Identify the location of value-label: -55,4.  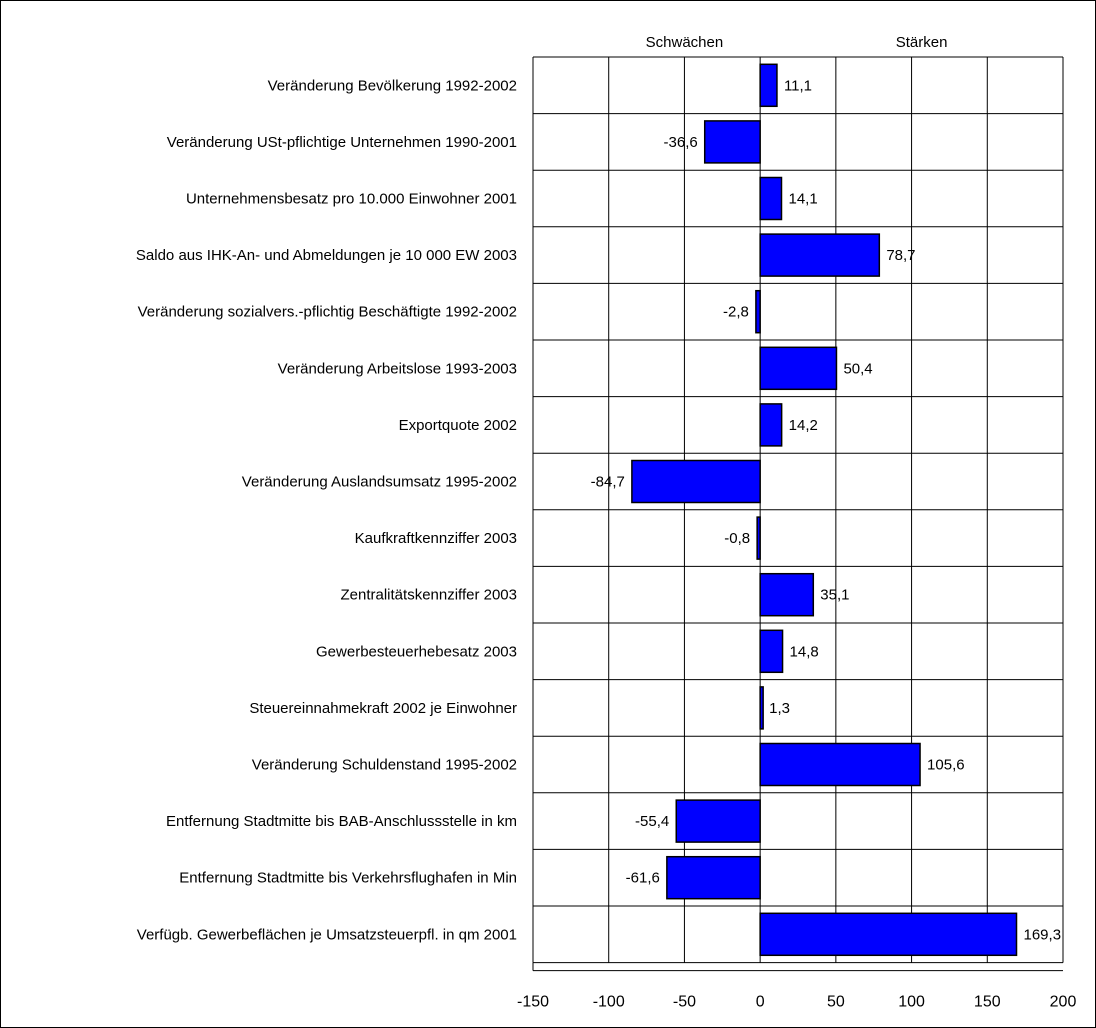
(652, 821).